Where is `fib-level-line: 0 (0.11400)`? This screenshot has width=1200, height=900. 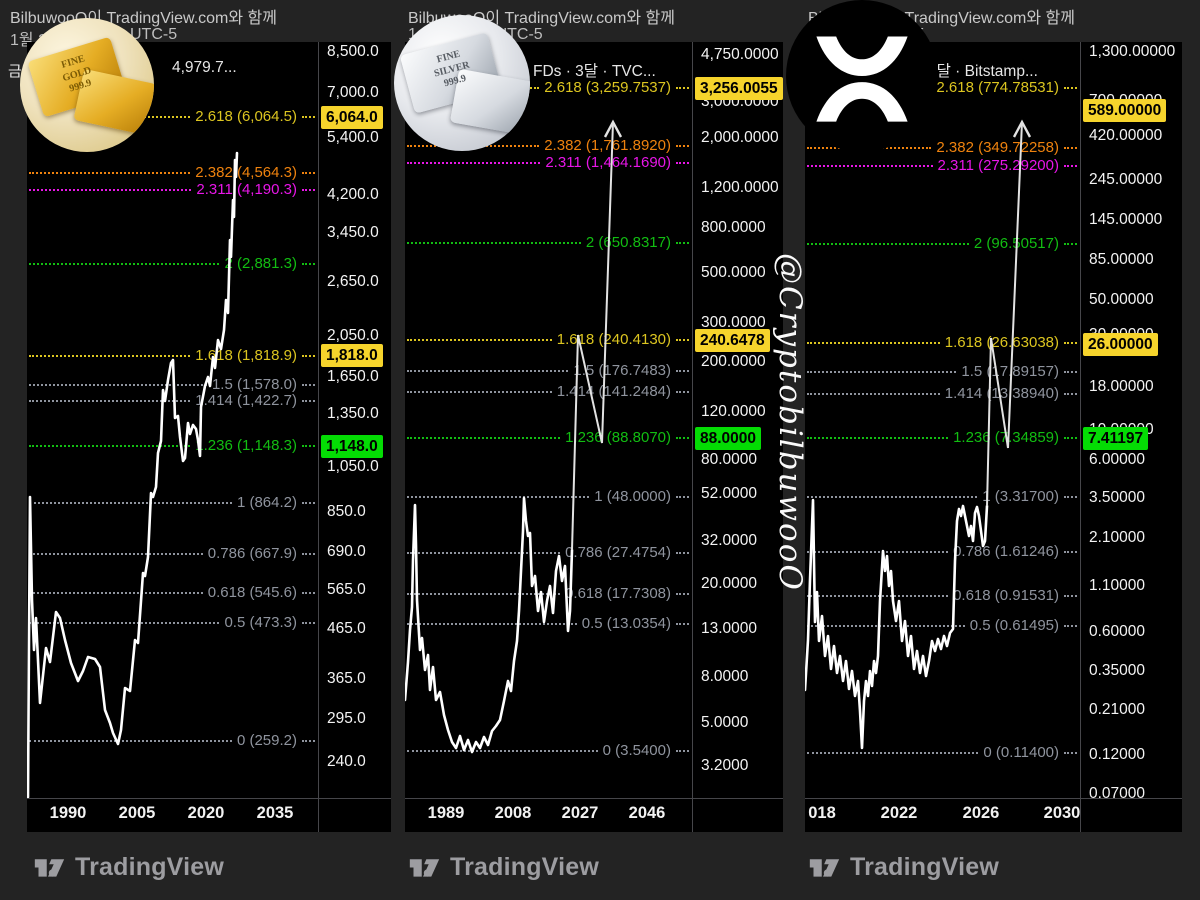 fib-level-line: 0 (0.11400) is located at coordinates (942, 753).